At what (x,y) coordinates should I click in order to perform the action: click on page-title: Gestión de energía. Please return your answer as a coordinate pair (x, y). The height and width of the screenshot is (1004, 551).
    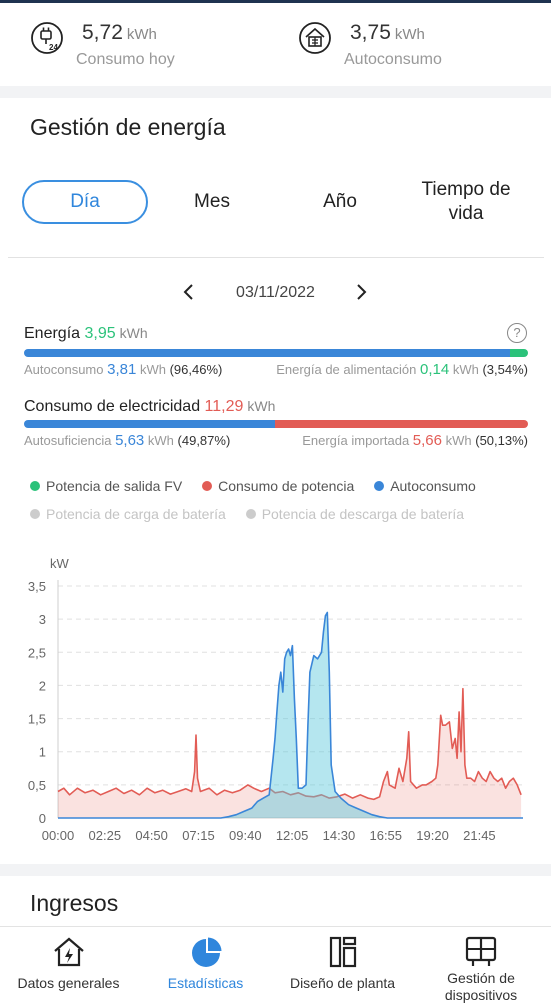
    Looking at the image, I should click on (128, 127).